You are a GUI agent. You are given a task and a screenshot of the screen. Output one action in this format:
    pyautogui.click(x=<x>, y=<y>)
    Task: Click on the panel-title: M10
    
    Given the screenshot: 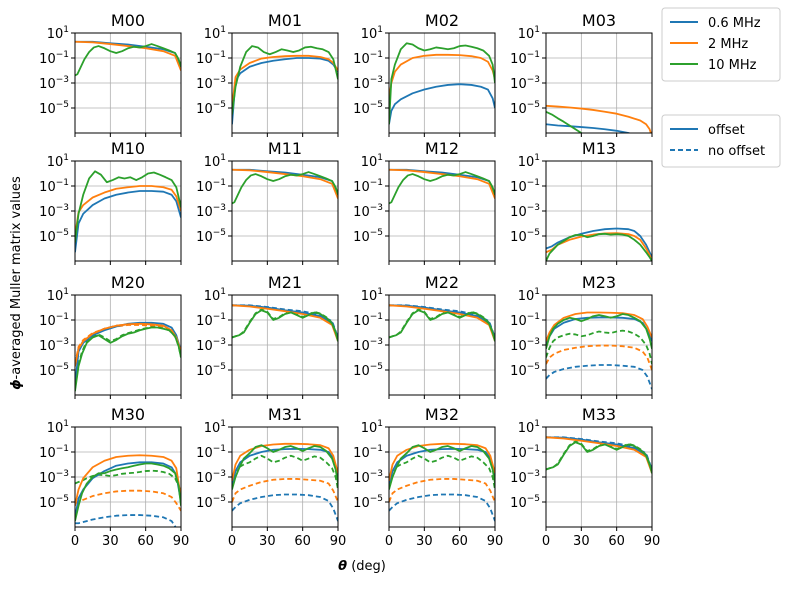 What is the action you would take?
    pyautogui.click(x=128, y=148)
    